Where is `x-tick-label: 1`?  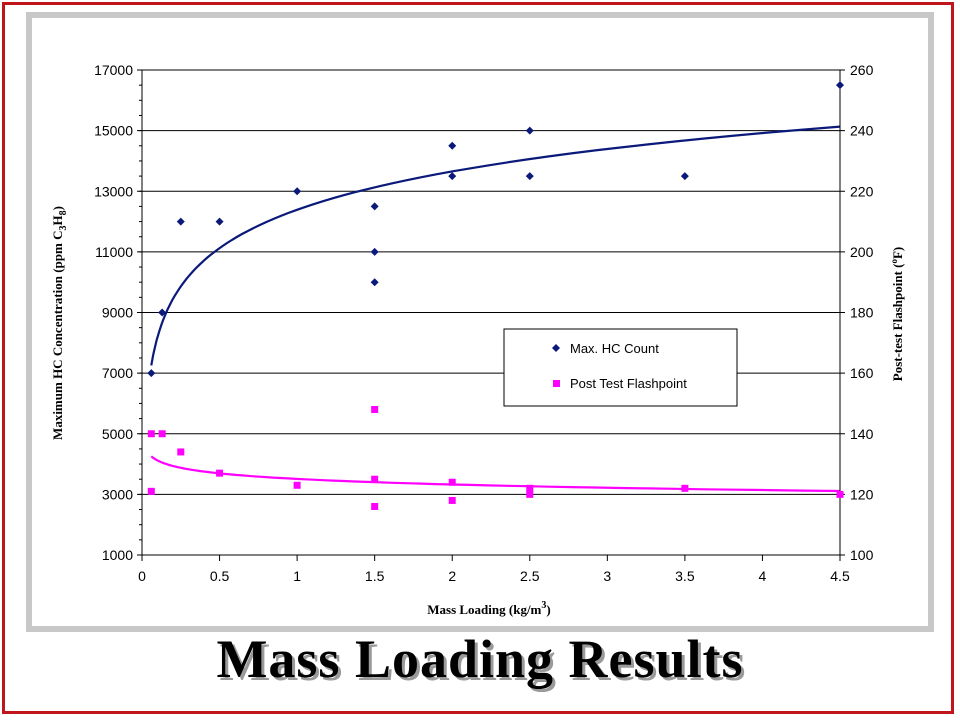
x-tick-label: 1 is located at coordinates (297, 576).